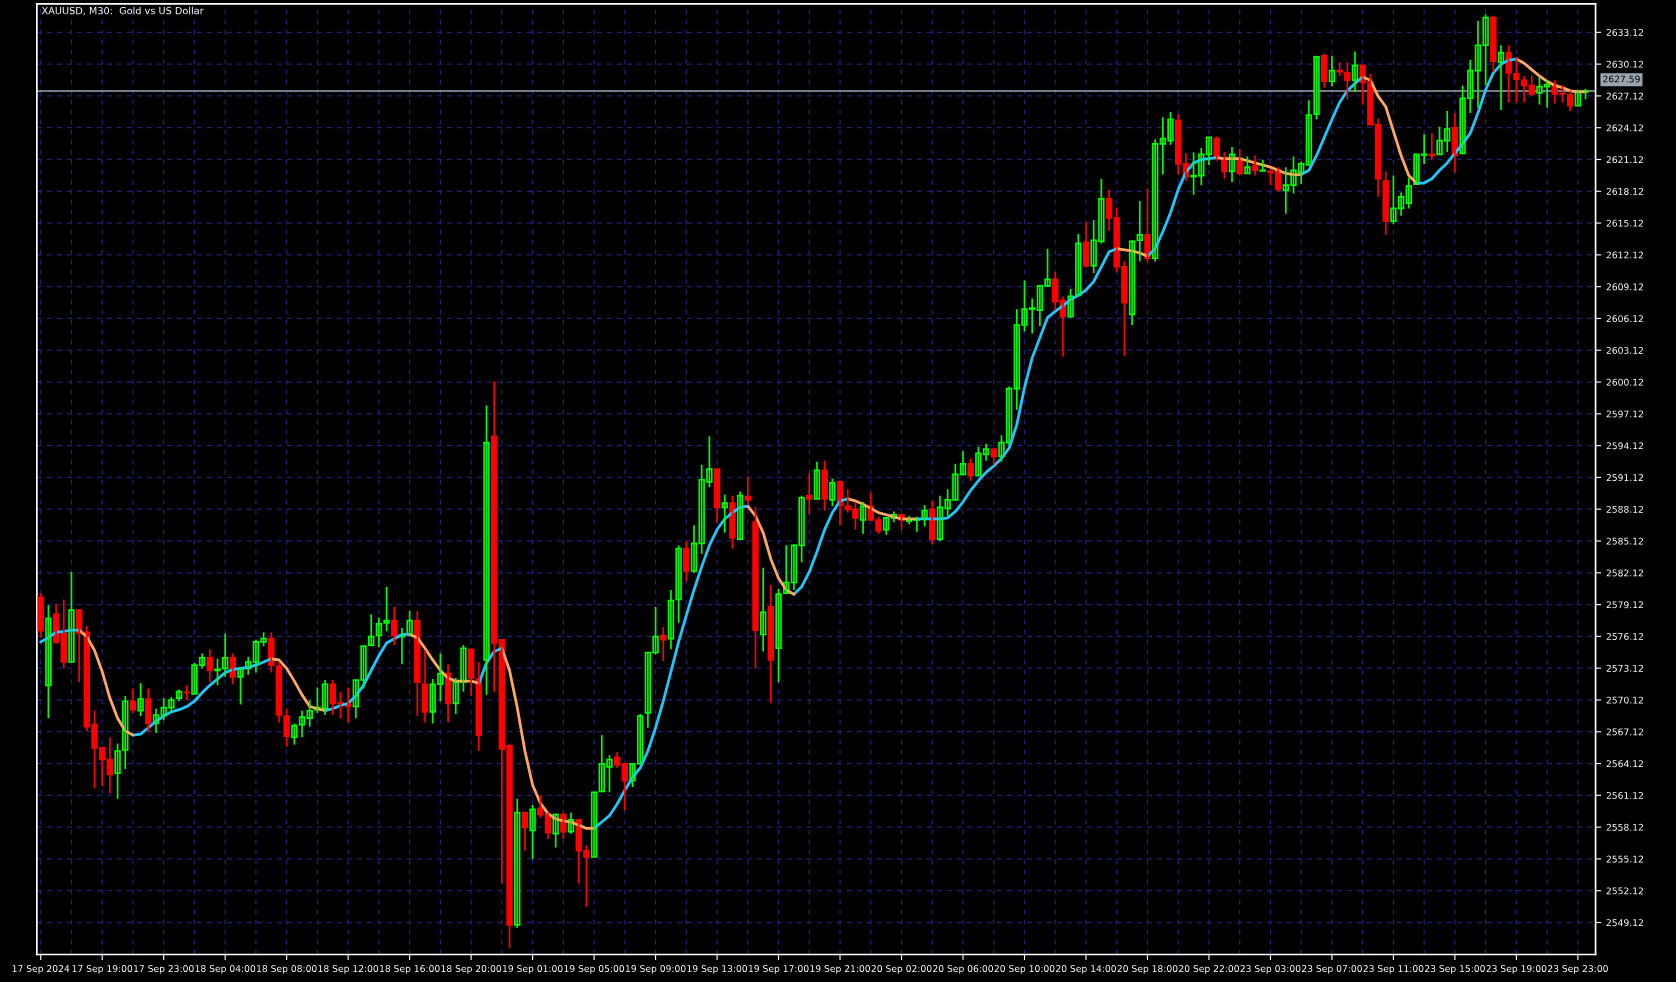  Describe the element at coordinates (1624, 891) in the screenshot. I see `y-tick-label: 2552.12` at that location.